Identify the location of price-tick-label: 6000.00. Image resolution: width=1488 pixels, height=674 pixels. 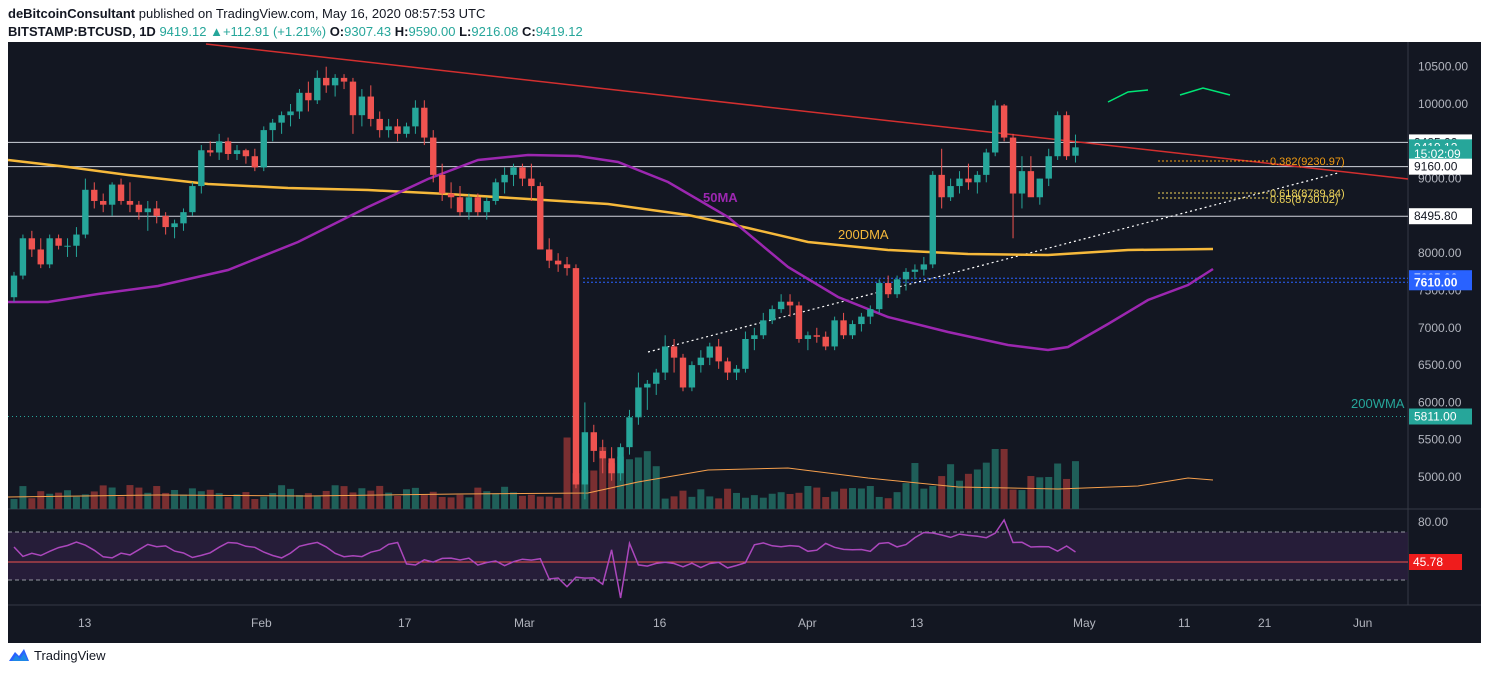
(1440, 402).